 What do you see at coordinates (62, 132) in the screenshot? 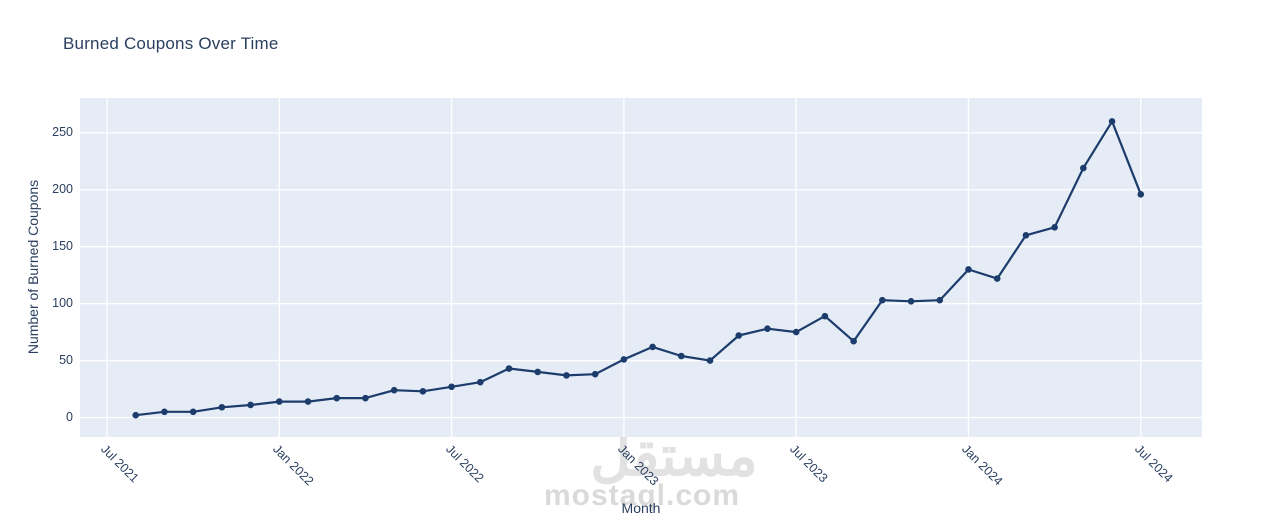
I see `y-tick-label: 250` at bounding box center [62, 132].